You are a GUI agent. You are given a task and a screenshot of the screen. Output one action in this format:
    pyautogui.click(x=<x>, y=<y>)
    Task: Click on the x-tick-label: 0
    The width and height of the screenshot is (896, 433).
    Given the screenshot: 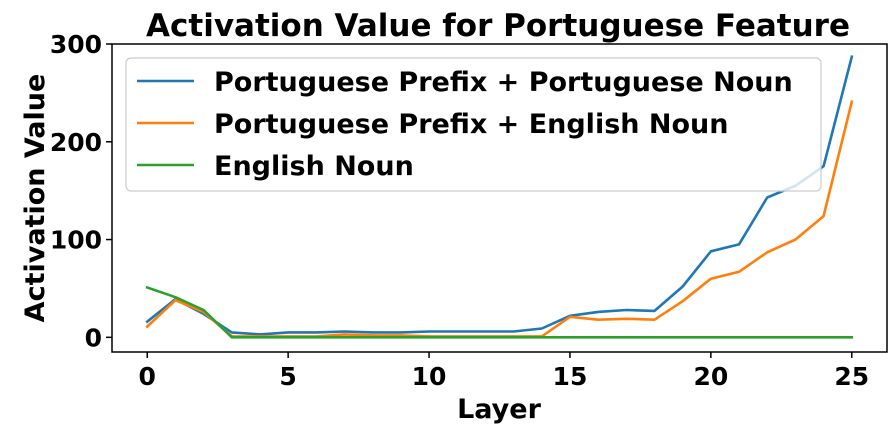 What is the action you would take?
    pyautogui.click(x=147, y=376)
    